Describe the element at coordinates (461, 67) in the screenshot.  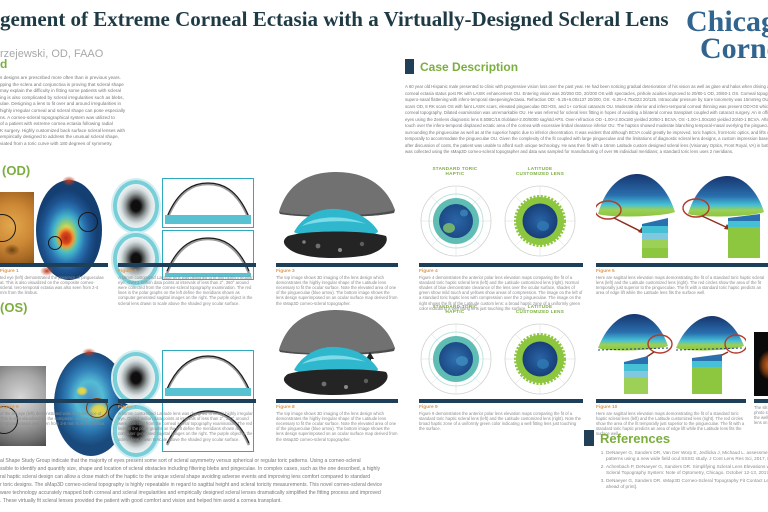
I see `case-description-heading: Case Description` at that location.